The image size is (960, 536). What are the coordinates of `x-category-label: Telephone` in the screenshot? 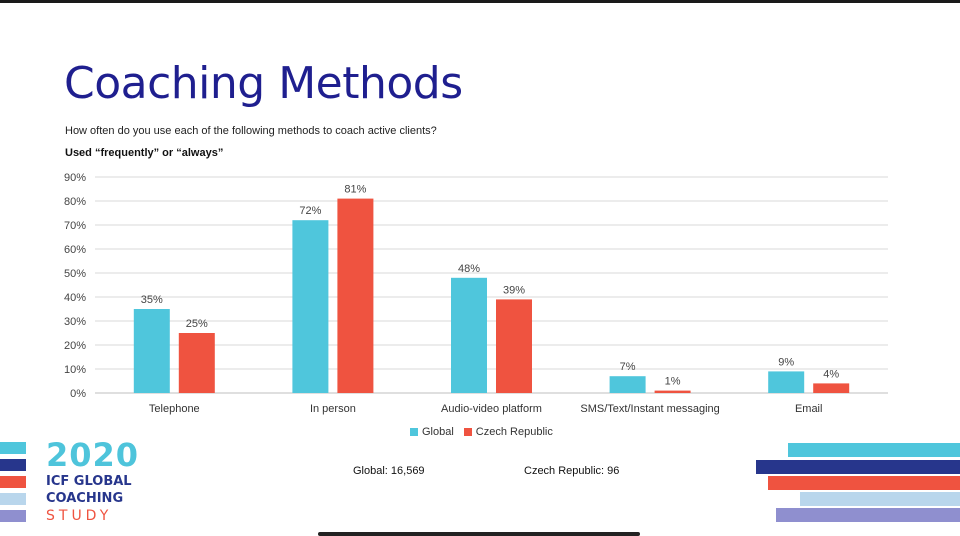 It's located at (174, 409).